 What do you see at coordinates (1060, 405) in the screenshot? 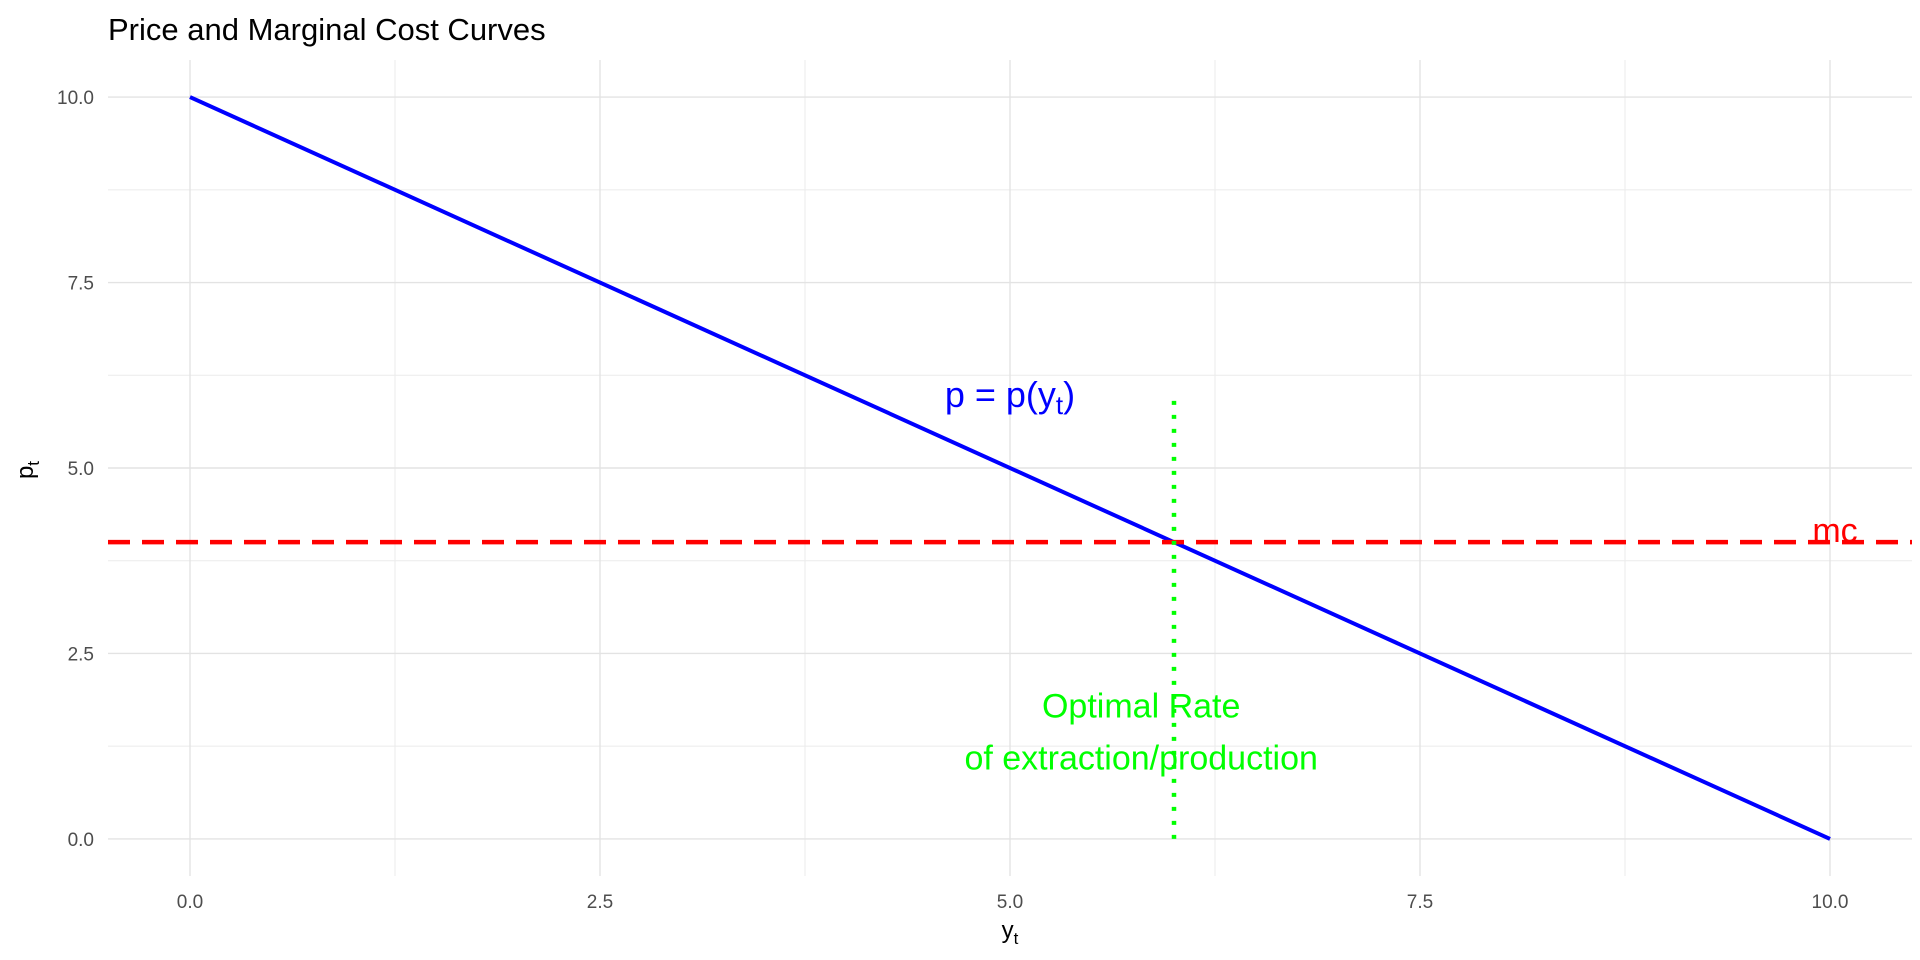
I see `demand-label-sub: t` at bounding box center [1060, 405].